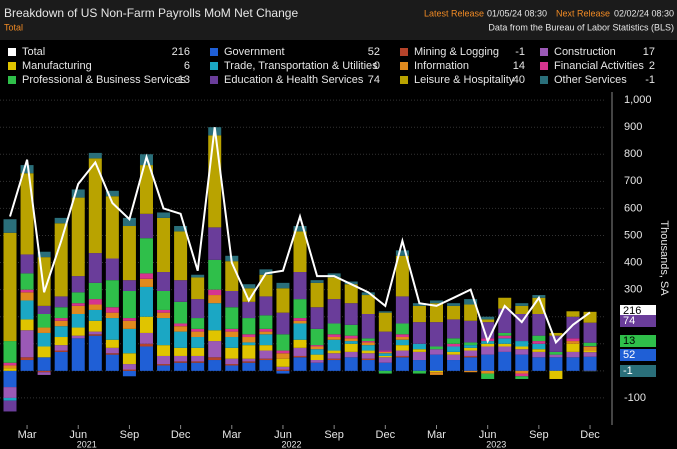 This screenshot has width=677, height=449. Describe the element at coordinates (517, 13) in the screenshot. I see `latest-value: 01/05/24 08:30` at that location.